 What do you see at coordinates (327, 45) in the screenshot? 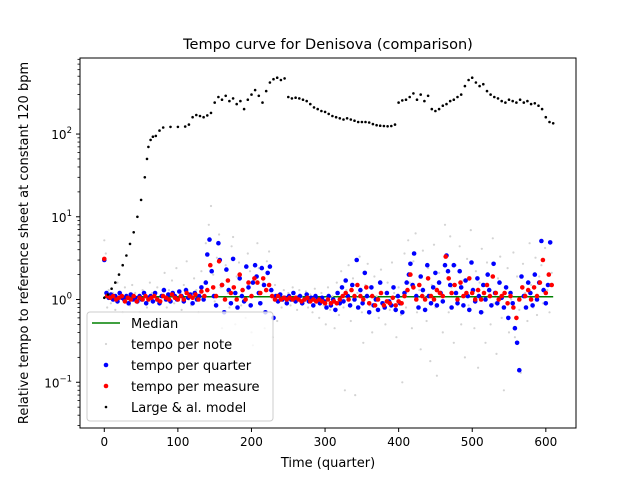
I see `chart-title: Tempo curve for Denisova (comparison)` at bounding box center [327, 45].